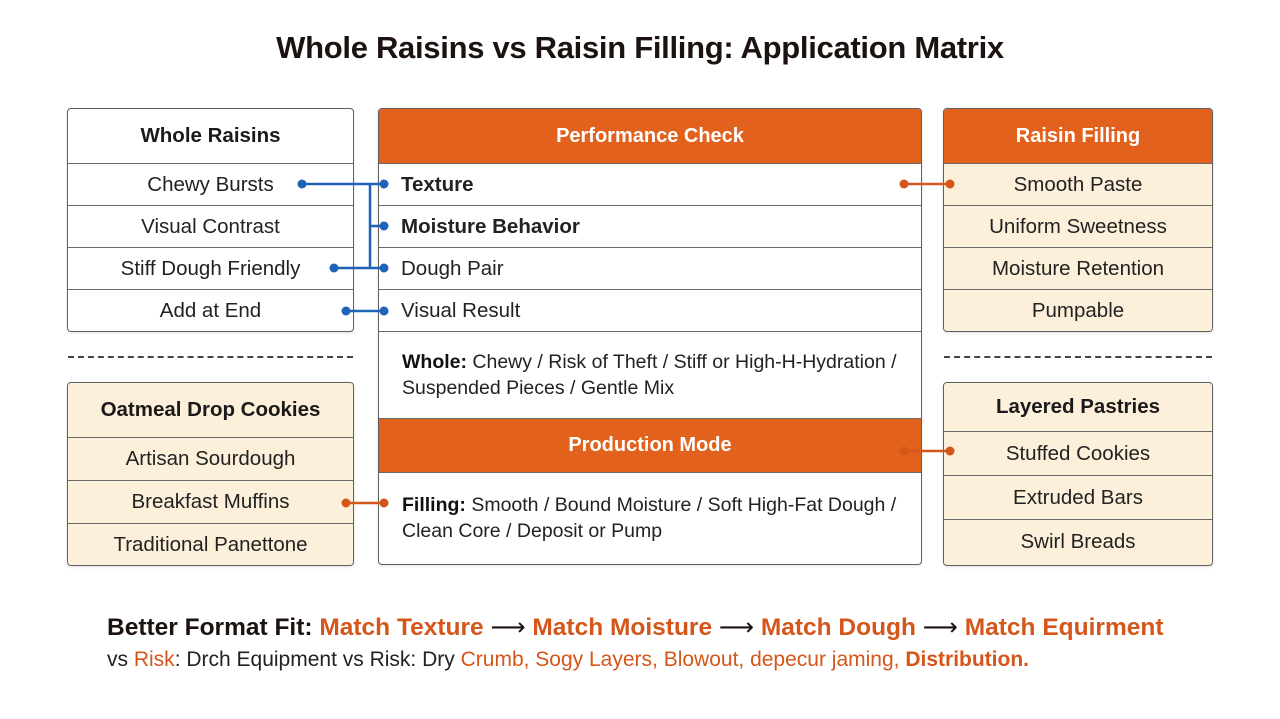  I want to click on risk-line-part: vs, so click(117, 659).